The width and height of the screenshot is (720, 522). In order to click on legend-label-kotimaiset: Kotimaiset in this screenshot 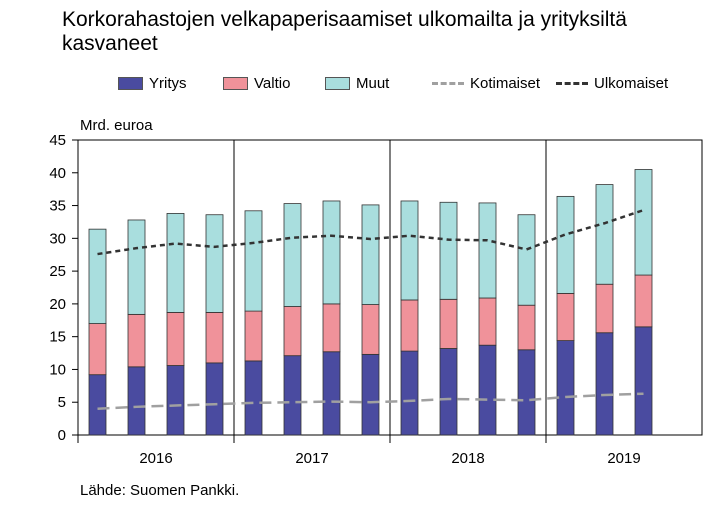, I will do `click(505, 83)`.